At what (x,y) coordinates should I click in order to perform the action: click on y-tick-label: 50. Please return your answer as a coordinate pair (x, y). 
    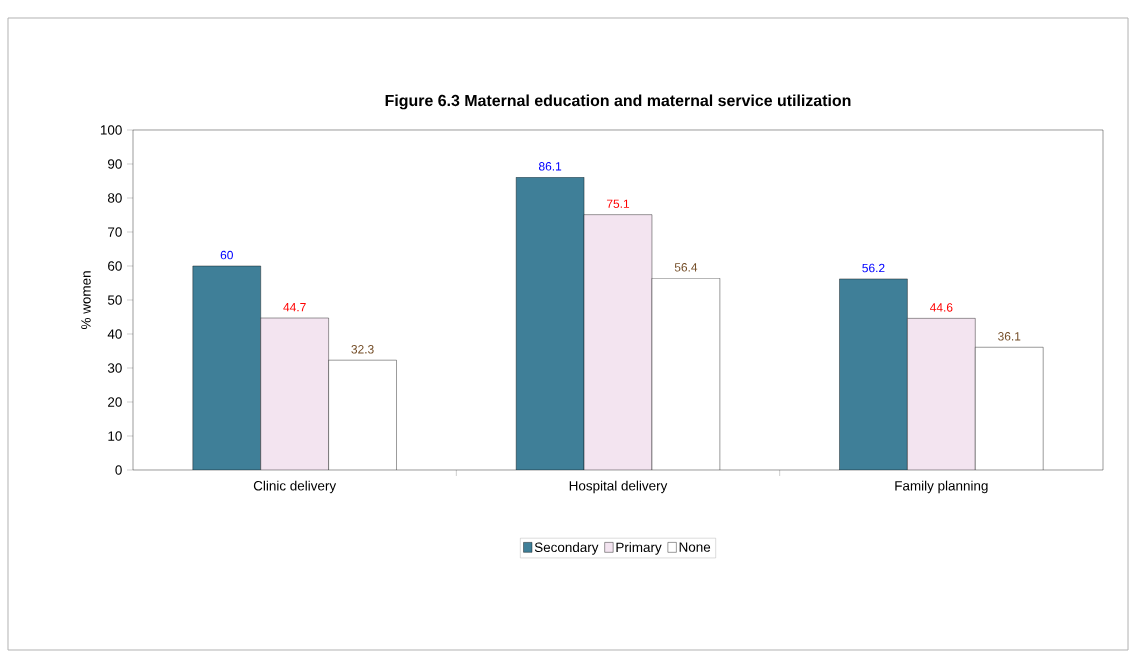
    Looking at the image, I should click on (114, 300).